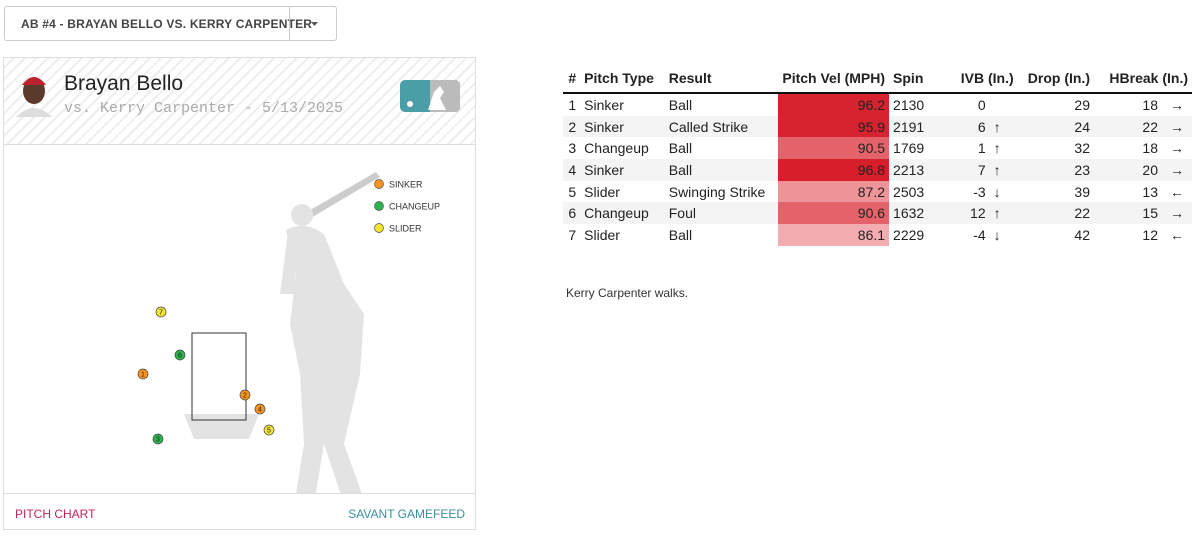 The width and height of the screenshot is (1200, 539). Describe the element at coordinates (960, 126) in the screenshot. I see `ivb: 6` at that location.